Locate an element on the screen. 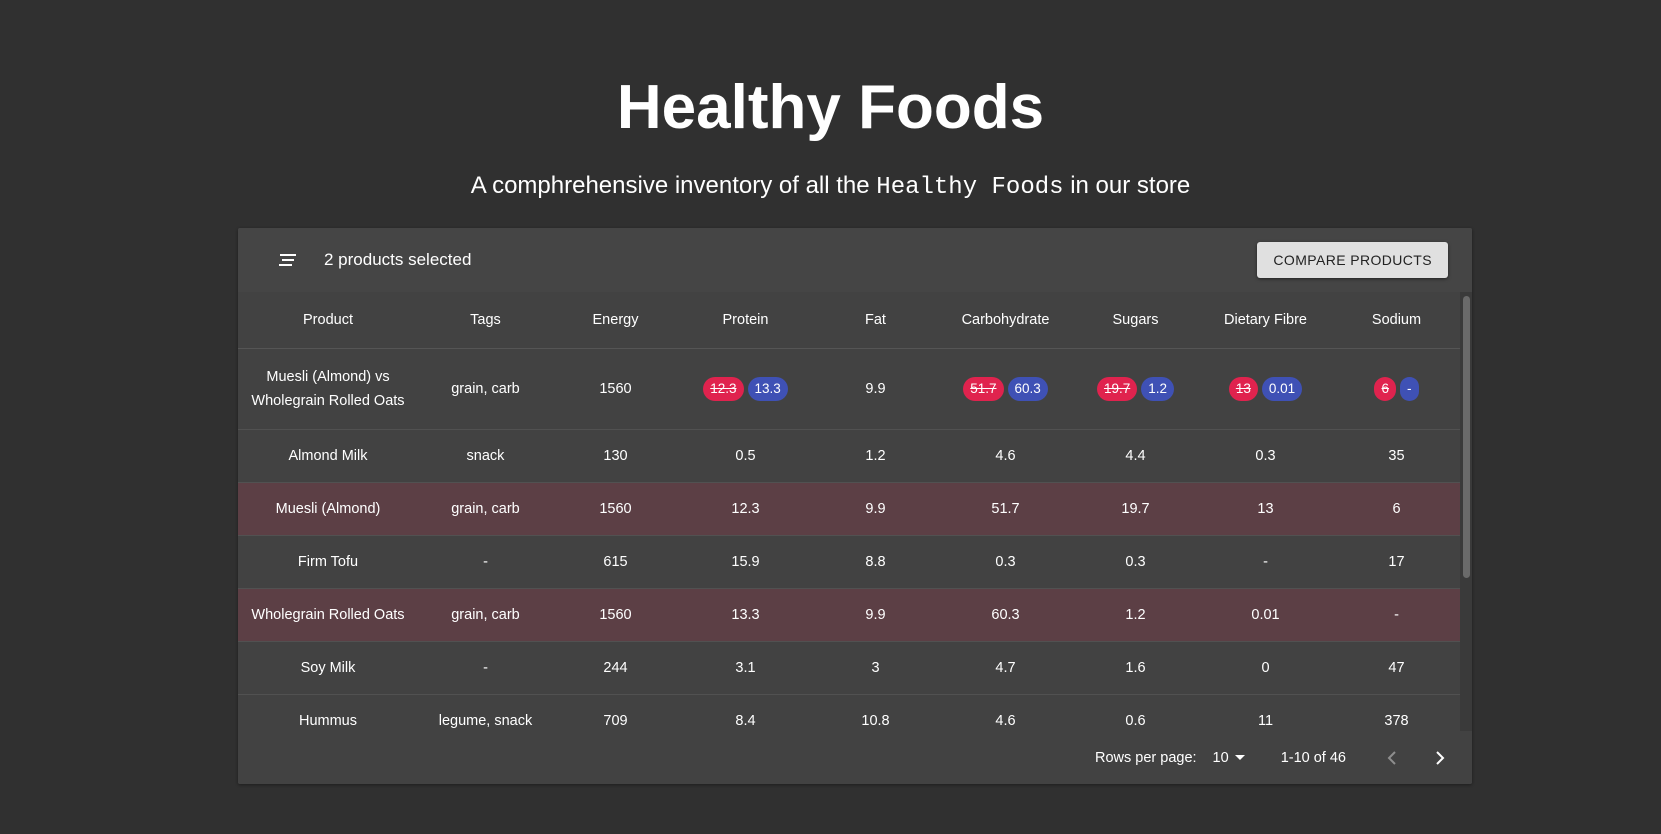 The image size is (1661, 834). old-value-chip: 19.7 is located at coordinates (1117, 389).